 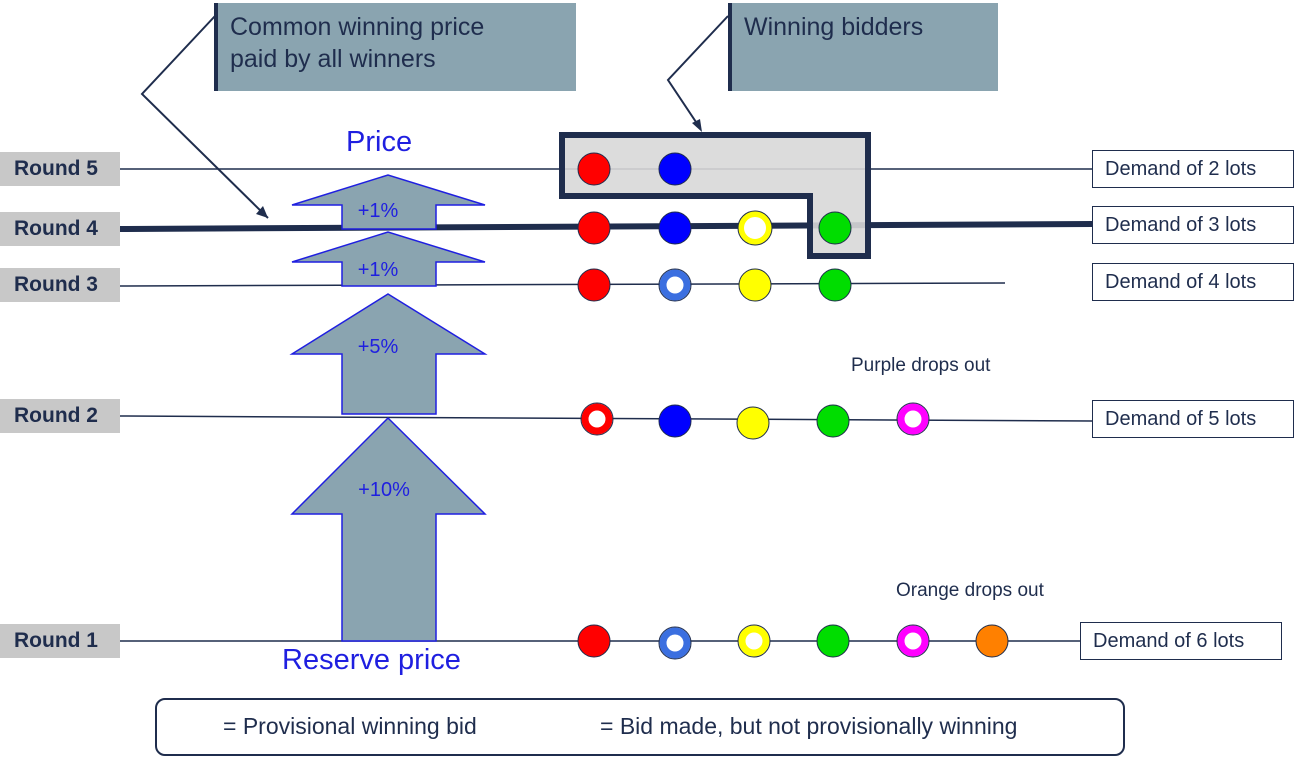 What do you see at coordinates (379, 142) in the screenshot?
I see `price-label: Price` at bounding box center [379, 142].